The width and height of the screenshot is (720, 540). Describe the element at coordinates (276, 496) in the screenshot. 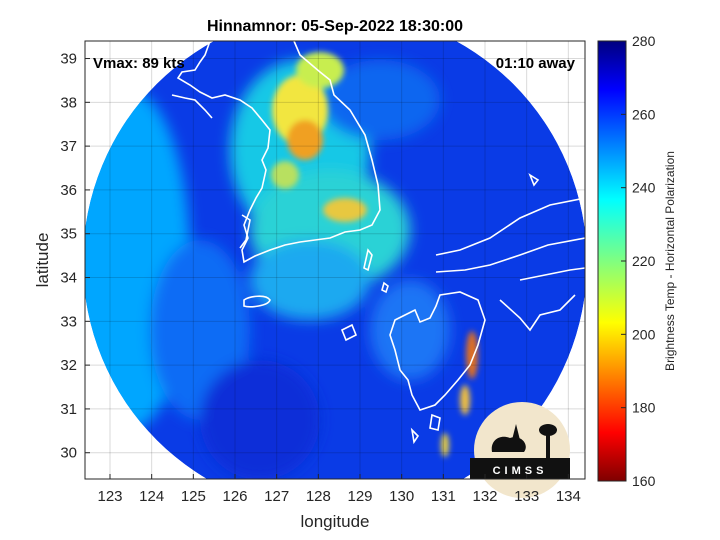

I see `x-tick-label: 127` at that location.